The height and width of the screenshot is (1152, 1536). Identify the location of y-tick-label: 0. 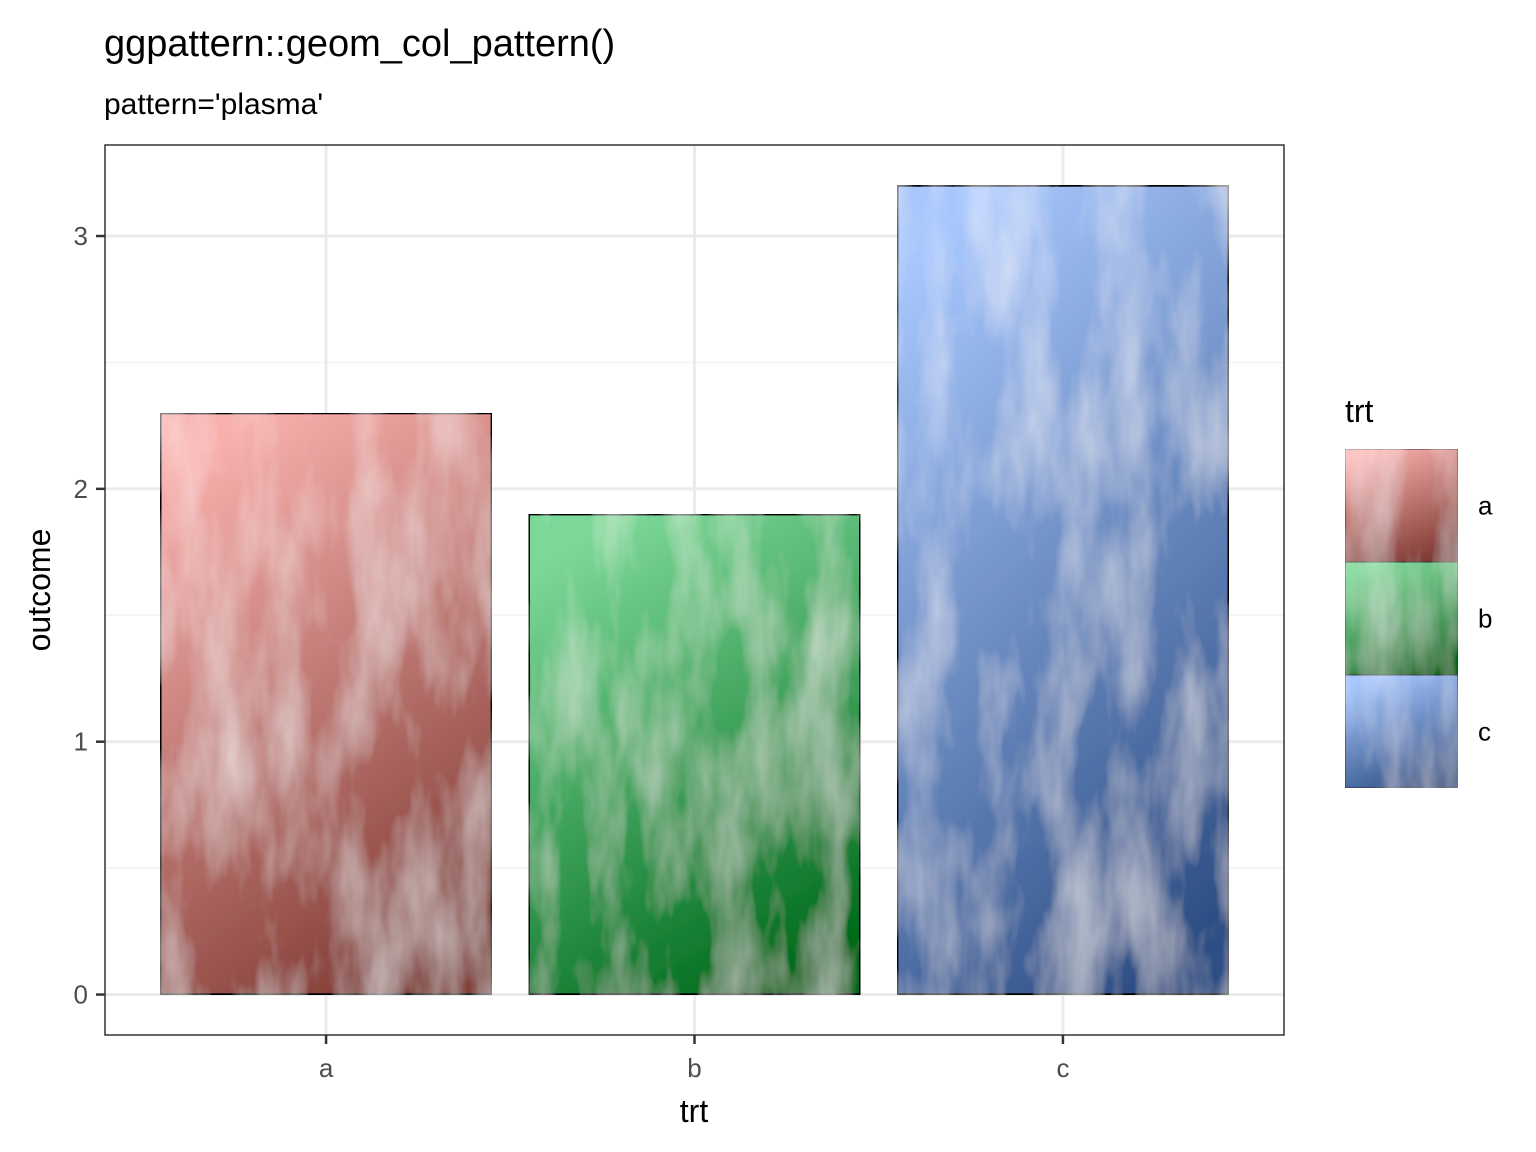
(81, 995).